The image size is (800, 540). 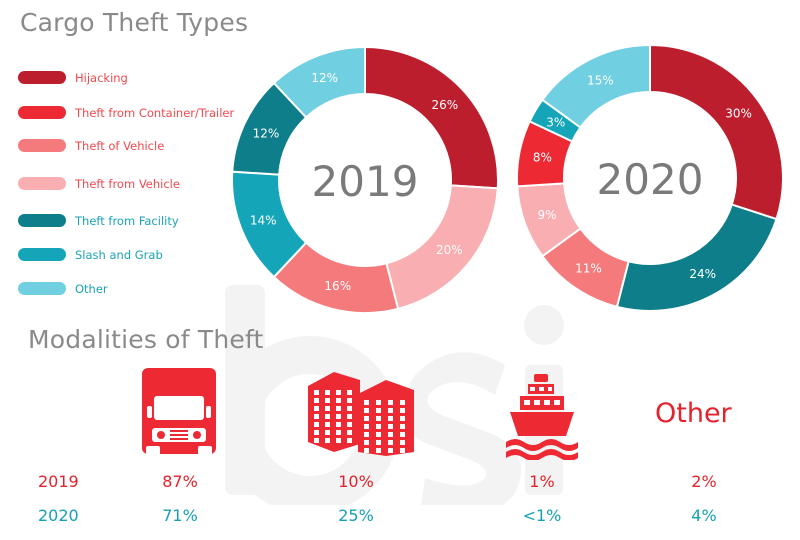 I want to click on donut-2019-label-0: 26%, so click(x=444, y=105).